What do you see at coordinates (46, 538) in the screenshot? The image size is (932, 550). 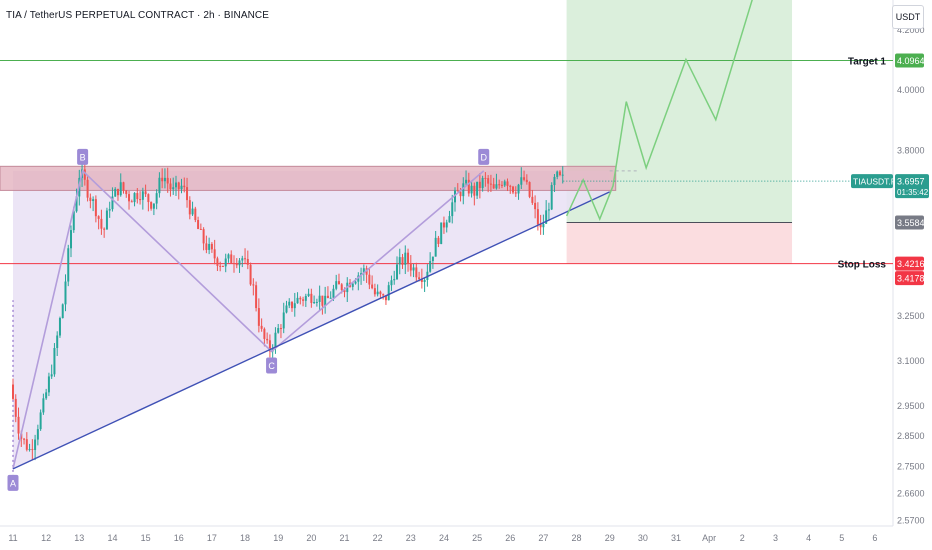 I see `time-axis-tick: 12` at bounding box center [46, 538].